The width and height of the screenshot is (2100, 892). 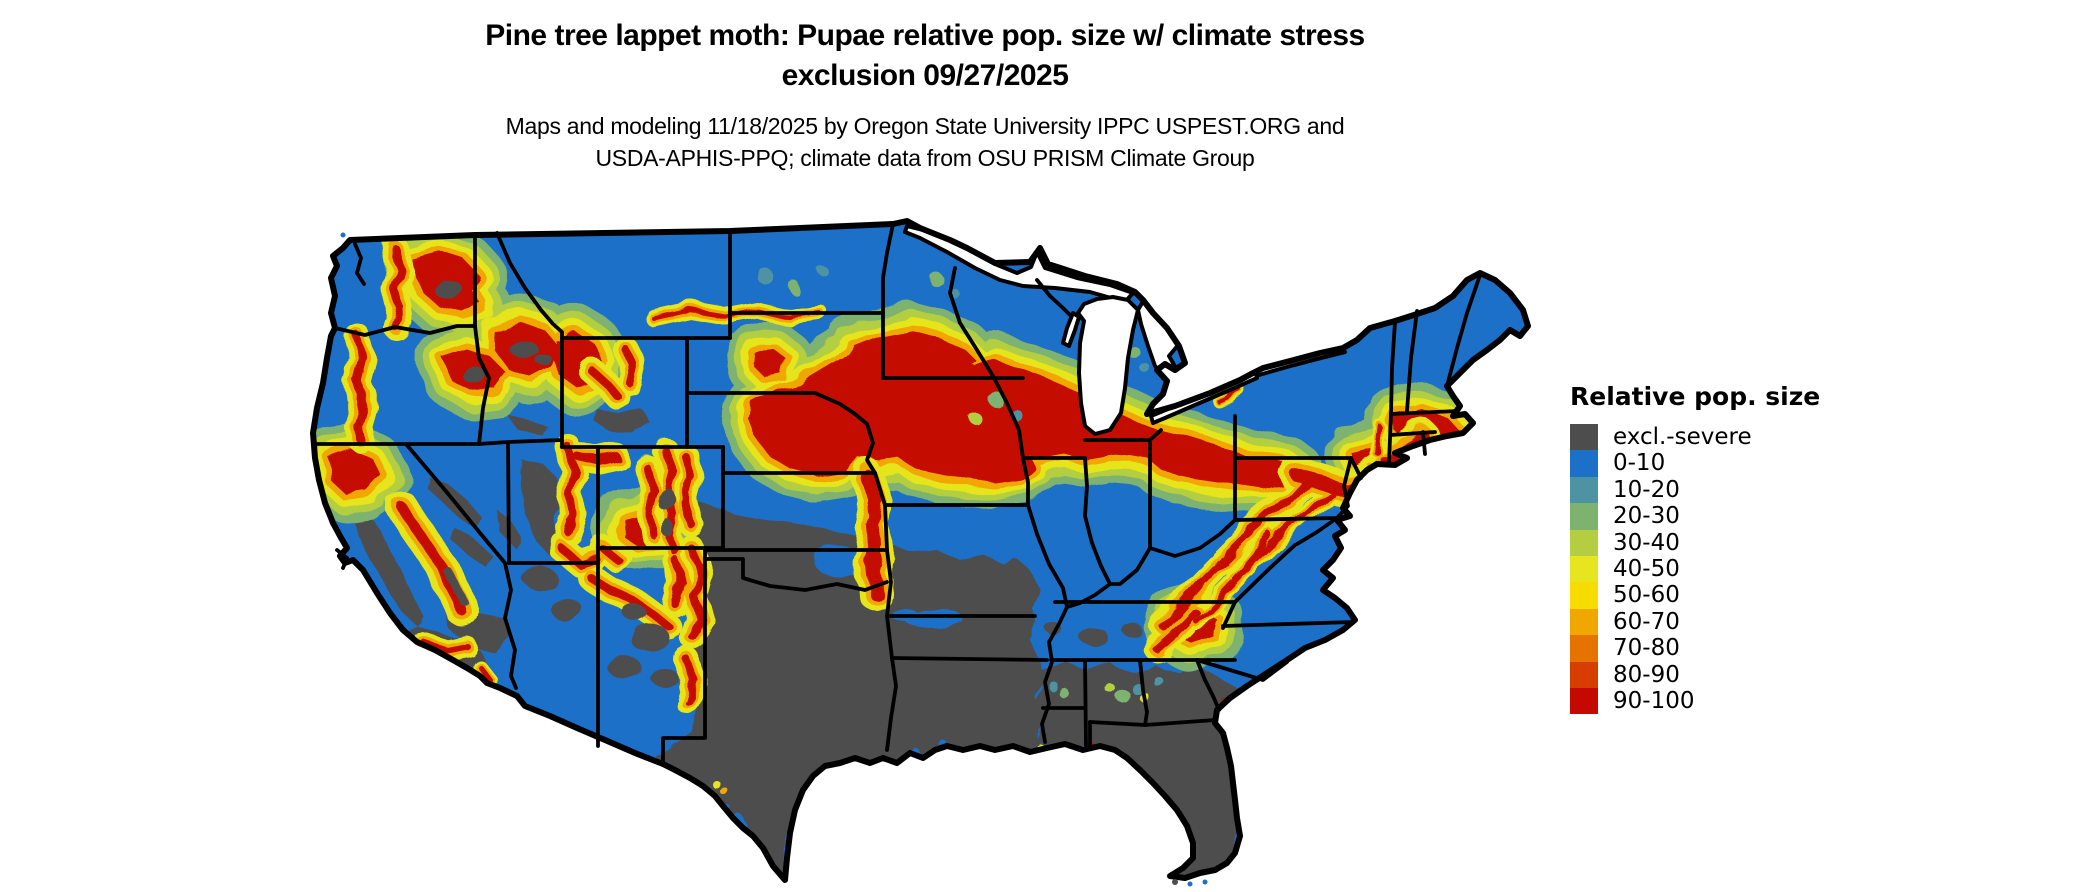 I want to click on legend-item: 30-40, so click(x=1720, y=542).